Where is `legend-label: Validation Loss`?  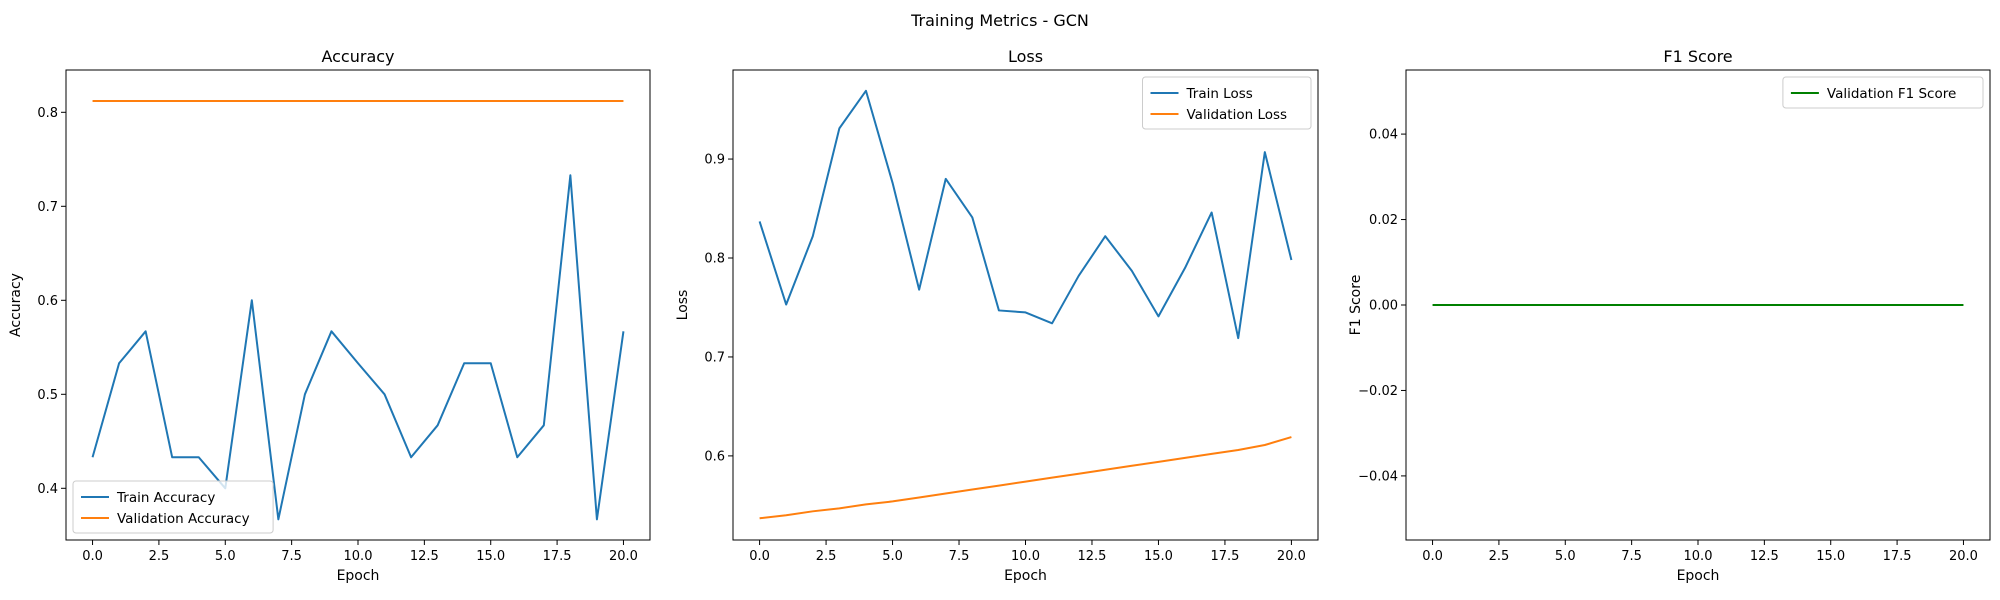
legend-label: Validation Loss is located at coordinates (1237, 115).